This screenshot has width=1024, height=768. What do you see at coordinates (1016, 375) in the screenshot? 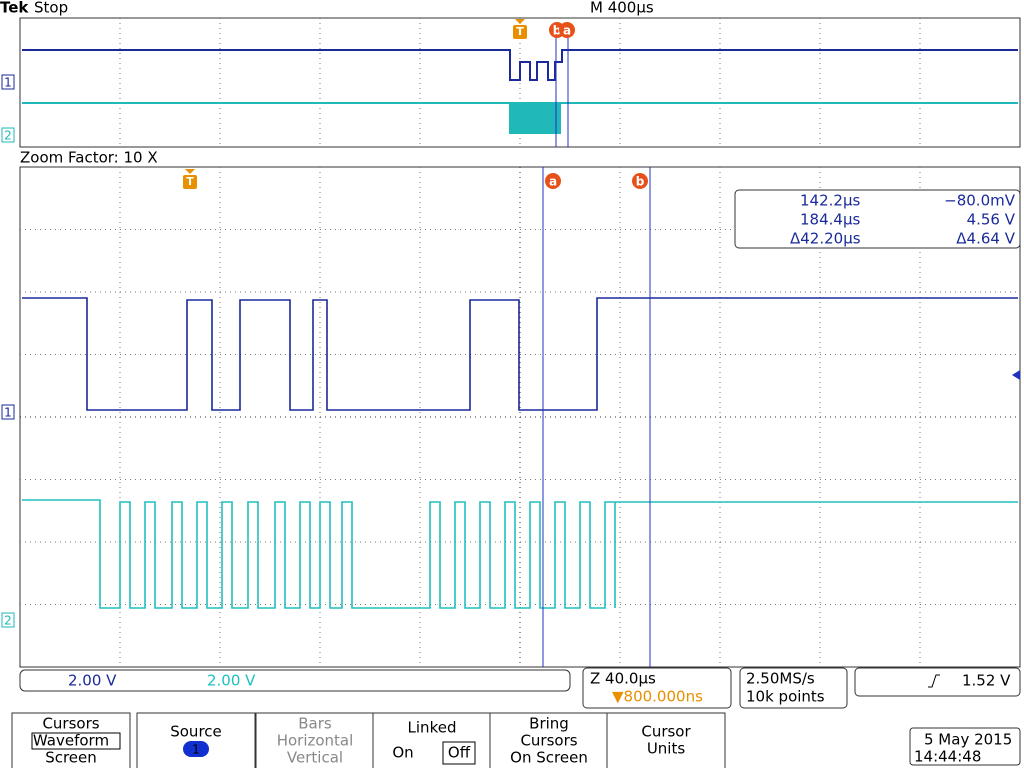
I see `offscreen-arrow` at bounding box center [1016, 375].